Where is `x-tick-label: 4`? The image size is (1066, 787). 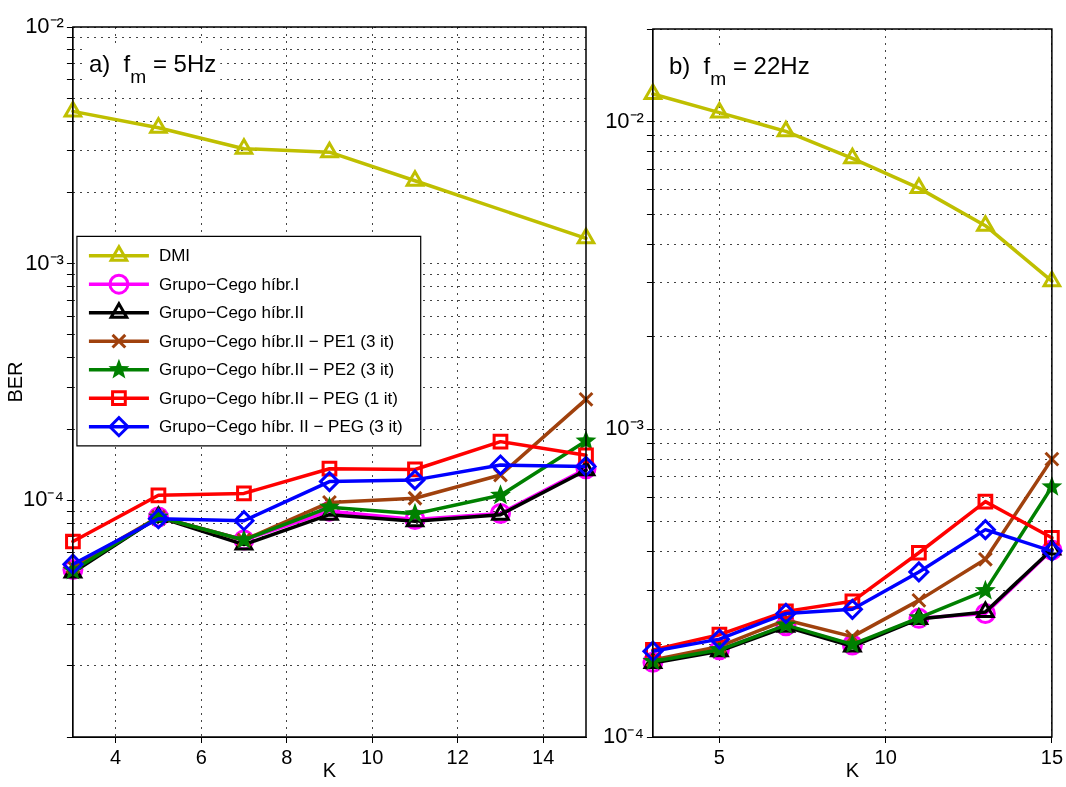
x-tick-label: 4 is located at coordinates (116, 756).